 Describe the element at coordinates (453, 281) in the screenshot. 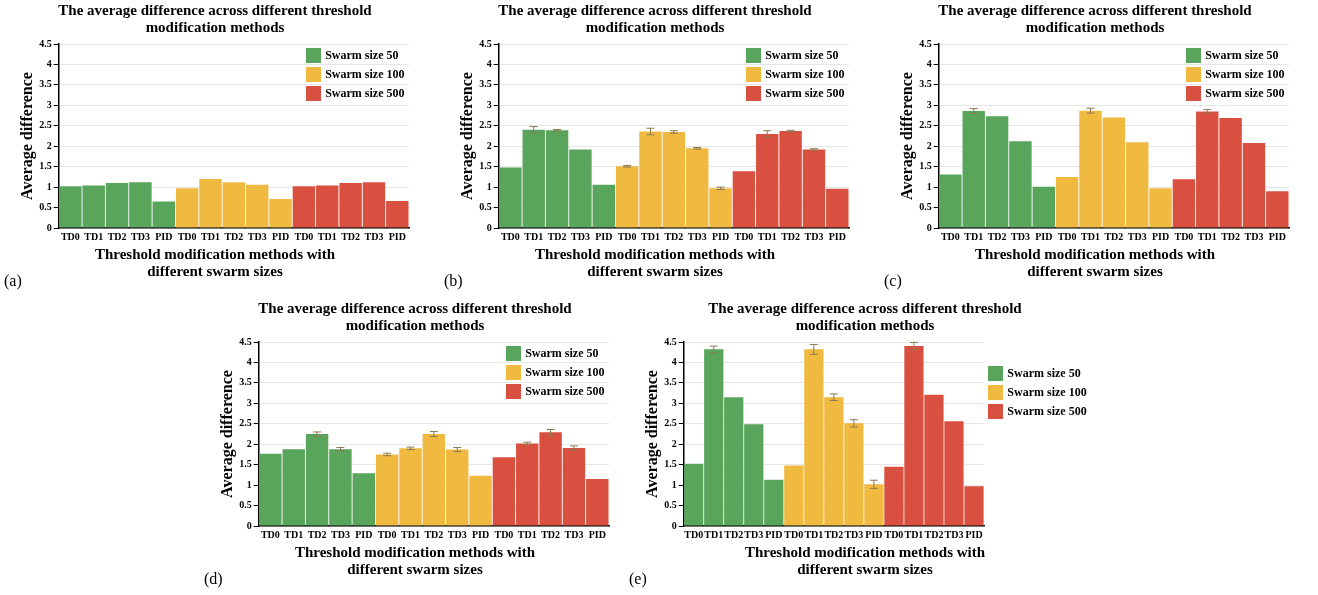

I see `text: (b)` at that location.